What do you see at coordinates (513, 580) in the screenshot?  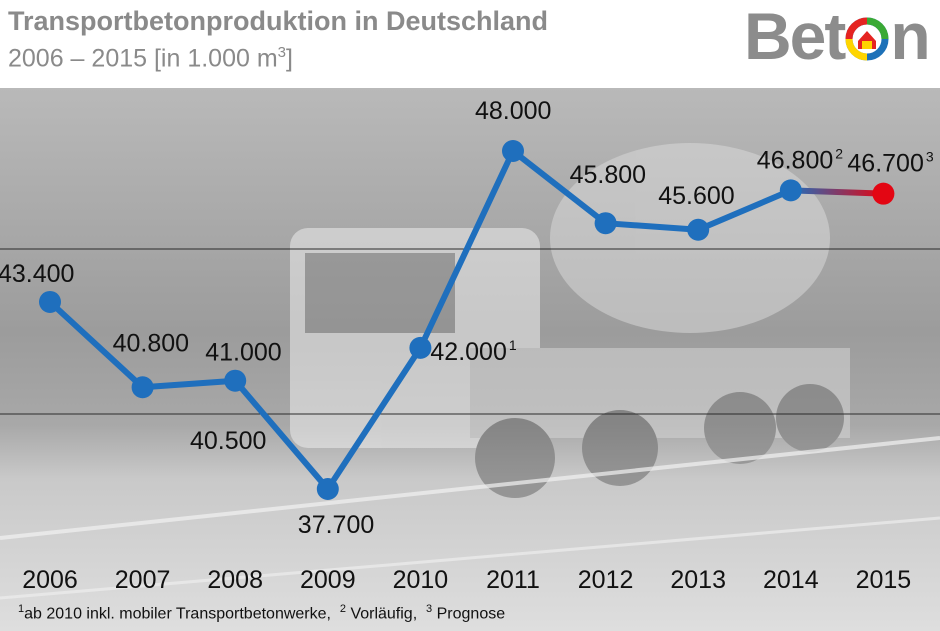 I see `x-tick-2011: 2011` at bounding box center [513, 580].